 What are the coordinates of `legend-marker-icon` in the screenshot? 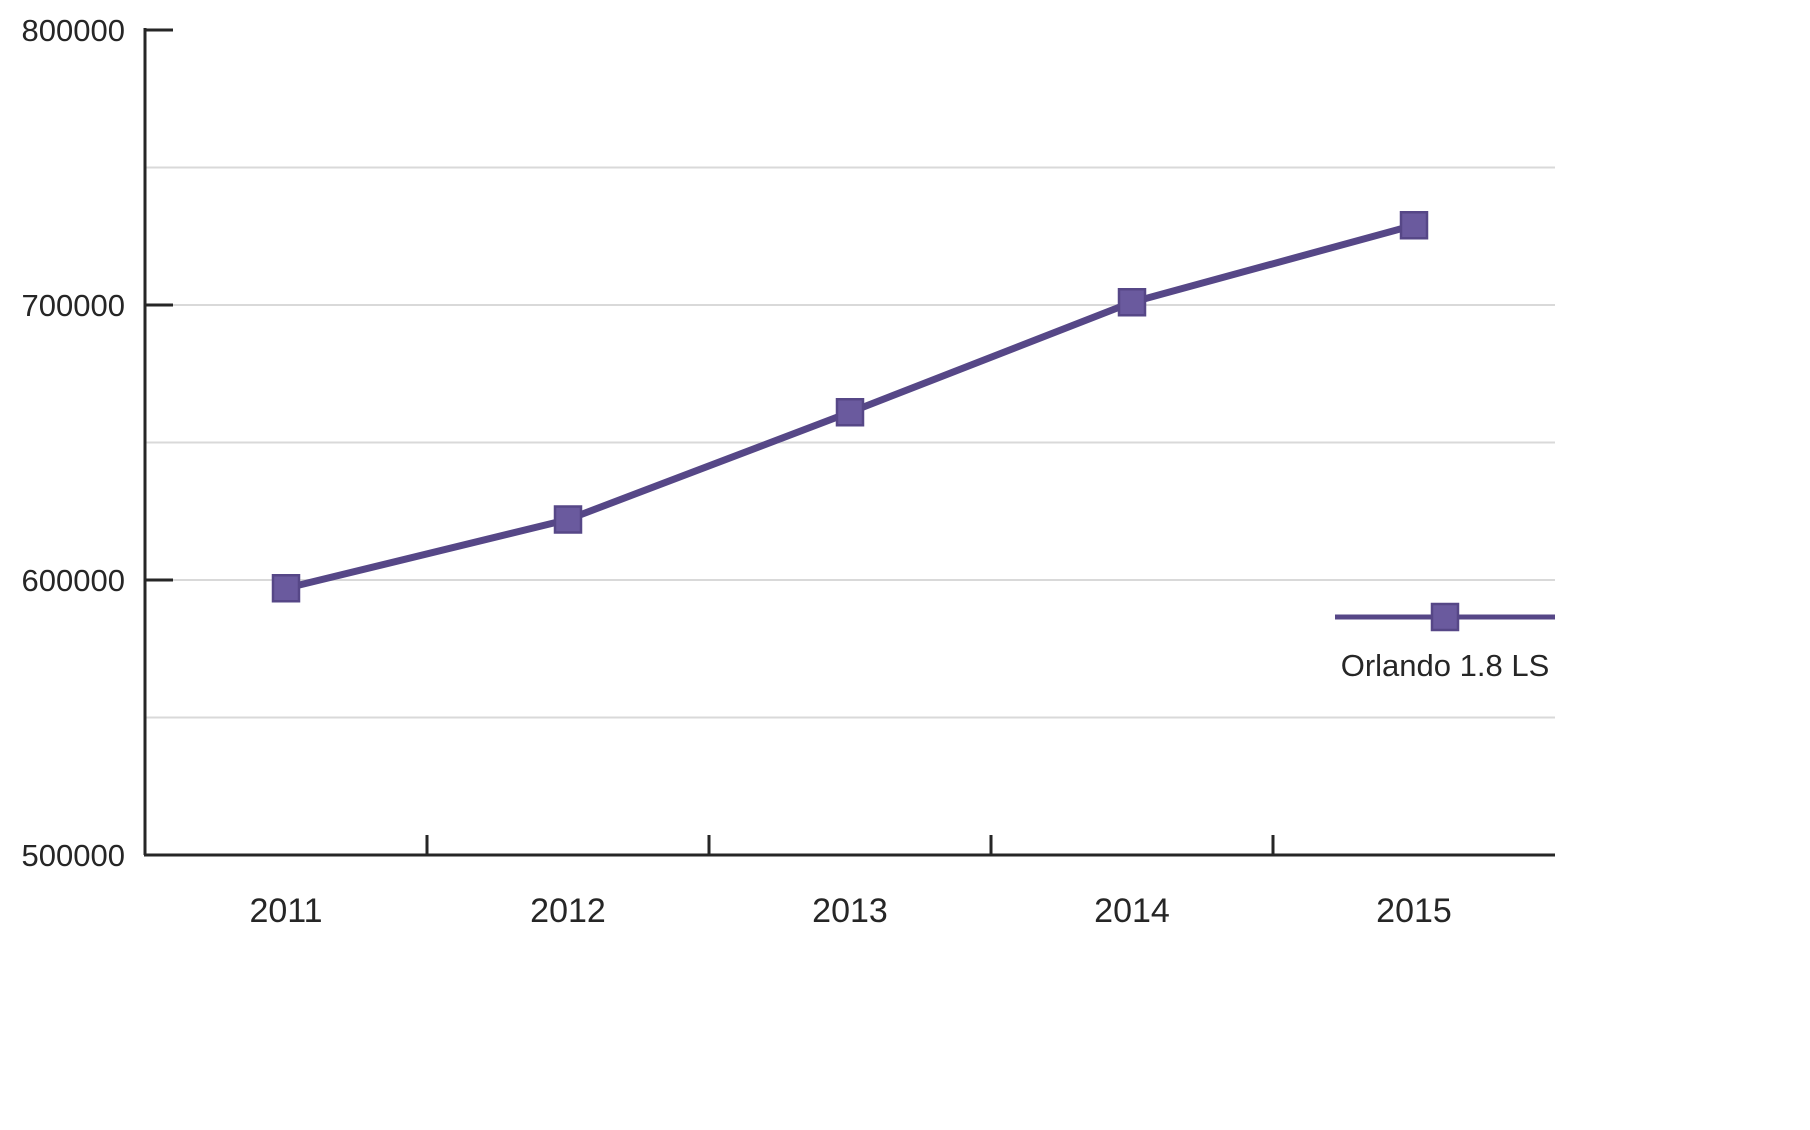 It's located at (1445, 617).